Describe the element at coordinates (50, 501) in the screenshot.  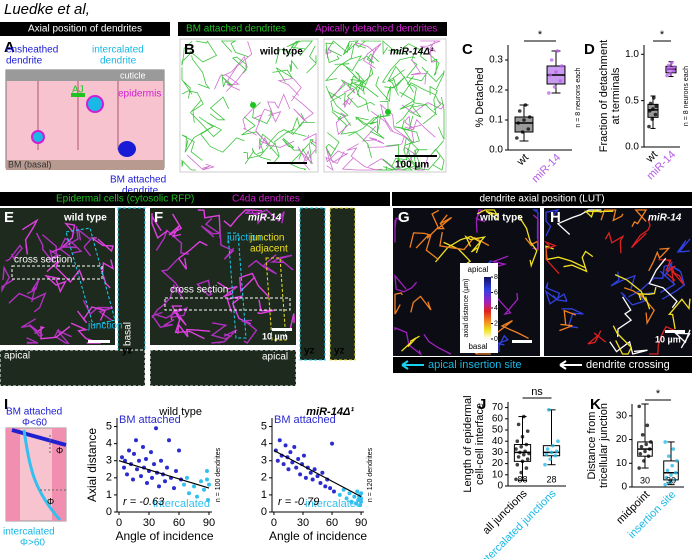
I see `label: Φ` at that location.